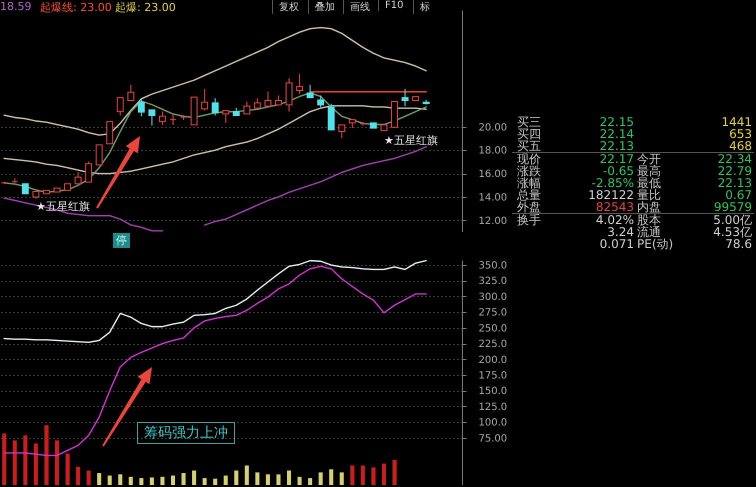  Describe the element at coordinates (649, 159) in the screenshot. I see `text: 今开` at that location.